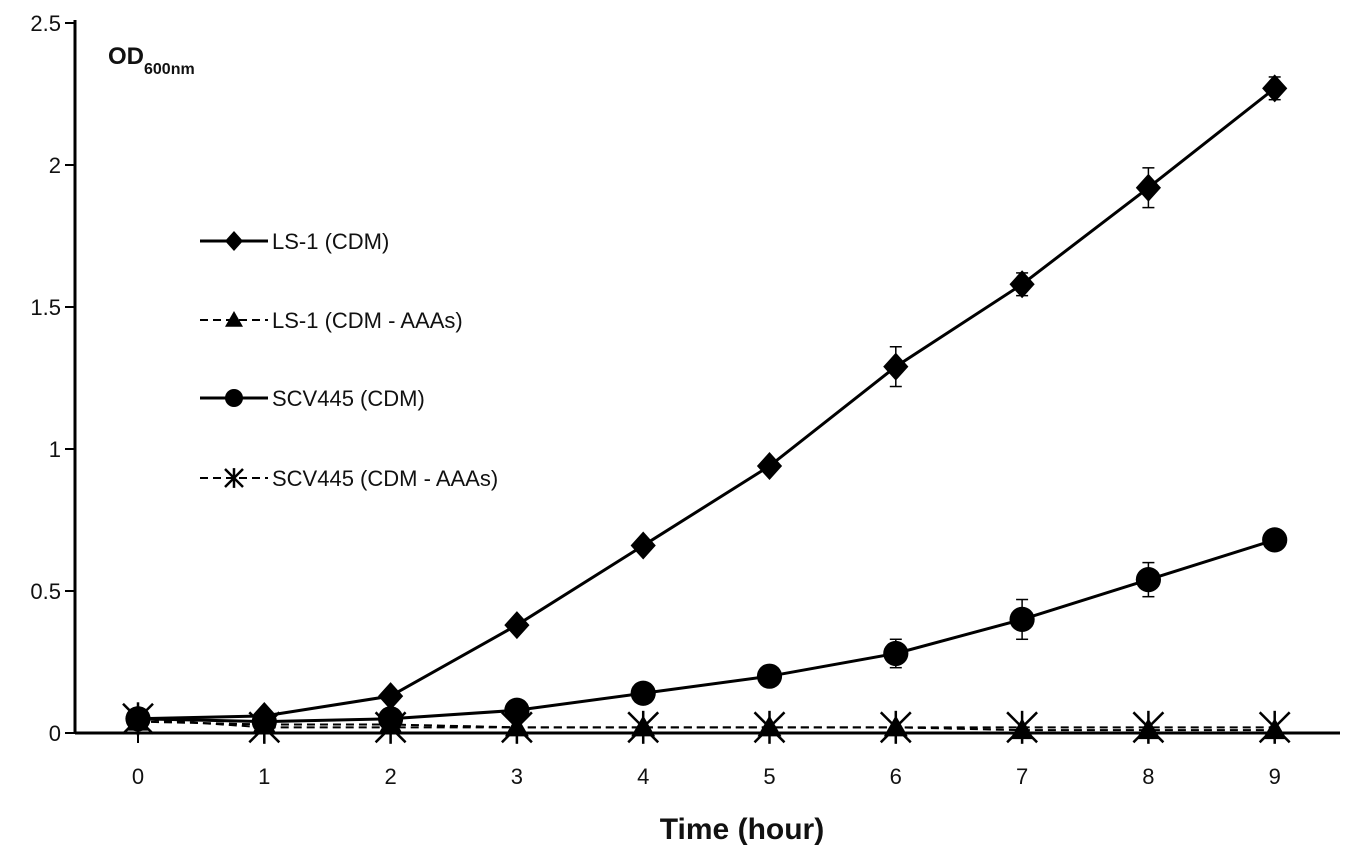  I want to click on legend-item: SCV445 (CDM), so click(312, 398).